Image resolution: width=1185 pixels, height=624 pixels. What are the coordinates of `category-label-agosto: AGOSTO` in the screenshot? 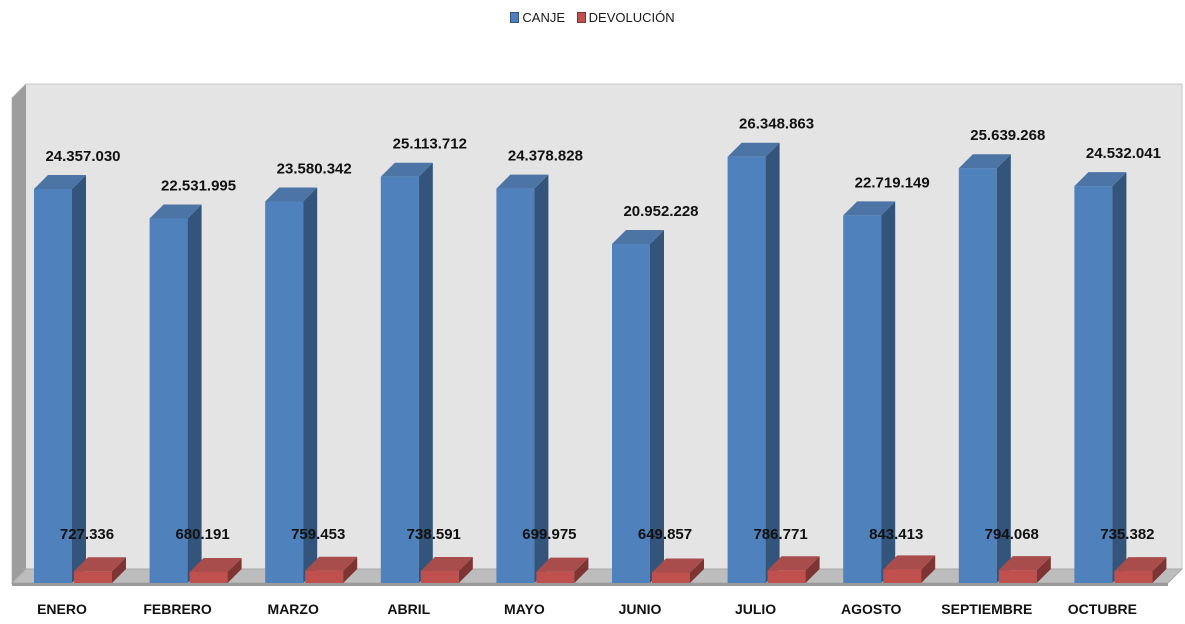 It's located at (871, 609).